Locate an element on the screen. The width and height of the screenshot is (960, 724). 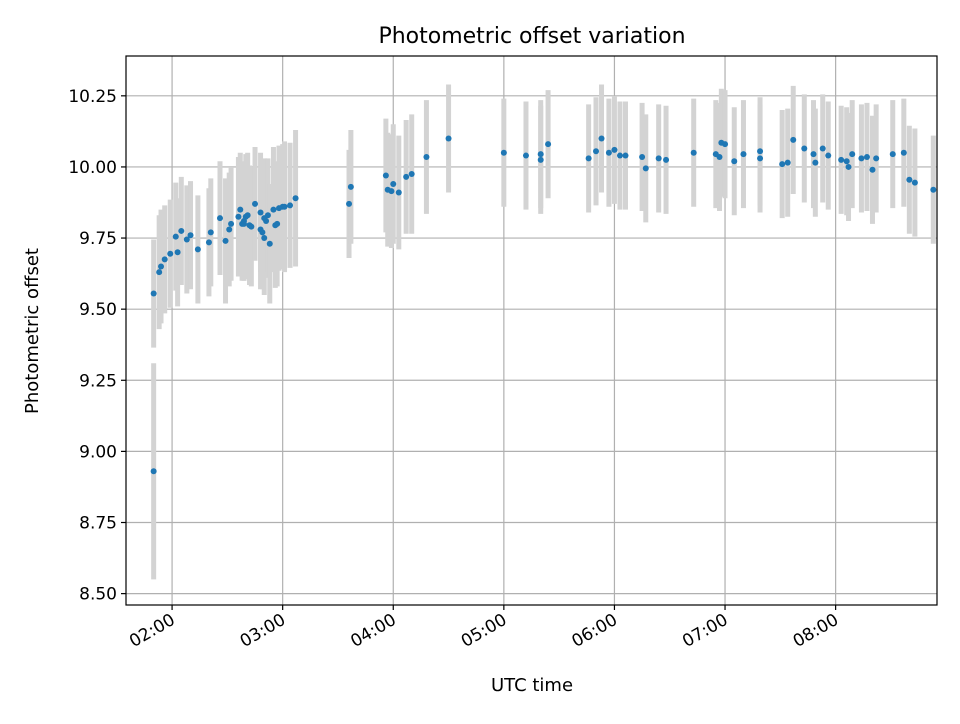
x-axis-ticks: 02:00 03:00 04:00 05:00 06:00 07:00 08:00 is located at coordinates (484, 628).